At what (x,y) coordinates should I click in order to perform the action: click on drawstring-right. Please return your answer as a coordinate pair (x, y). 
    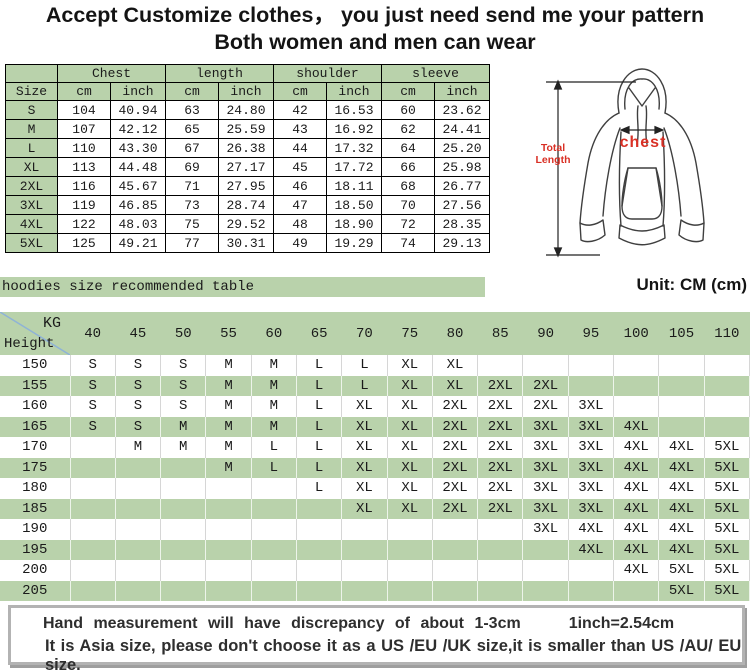
    Looking at the image, I should click on (646, 125).